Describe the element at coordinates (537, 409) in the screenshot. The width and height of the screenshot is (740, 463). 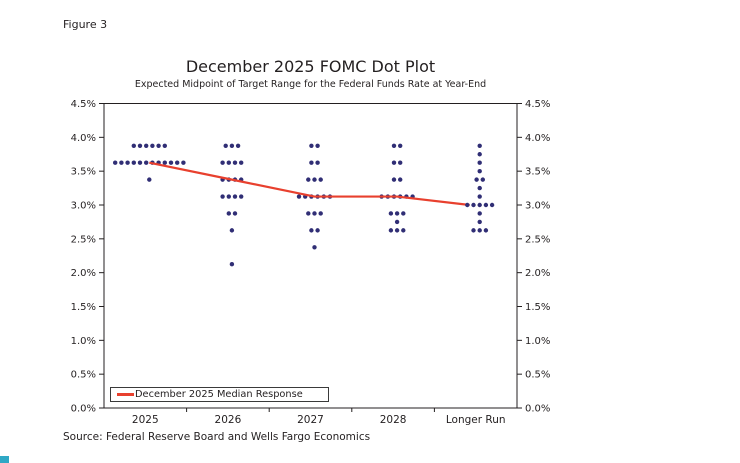
I see `y-axis-label-right: 0.0%` at that location.